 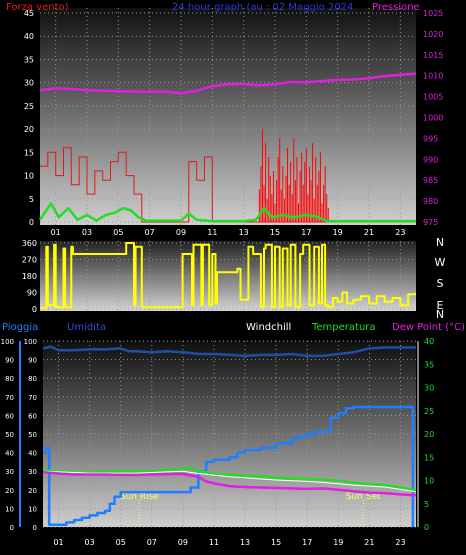 What do you see at coordinates (31, 199) in the screenshot?
I see `wind-y-tick: 5` at bounding box center [31, 199].